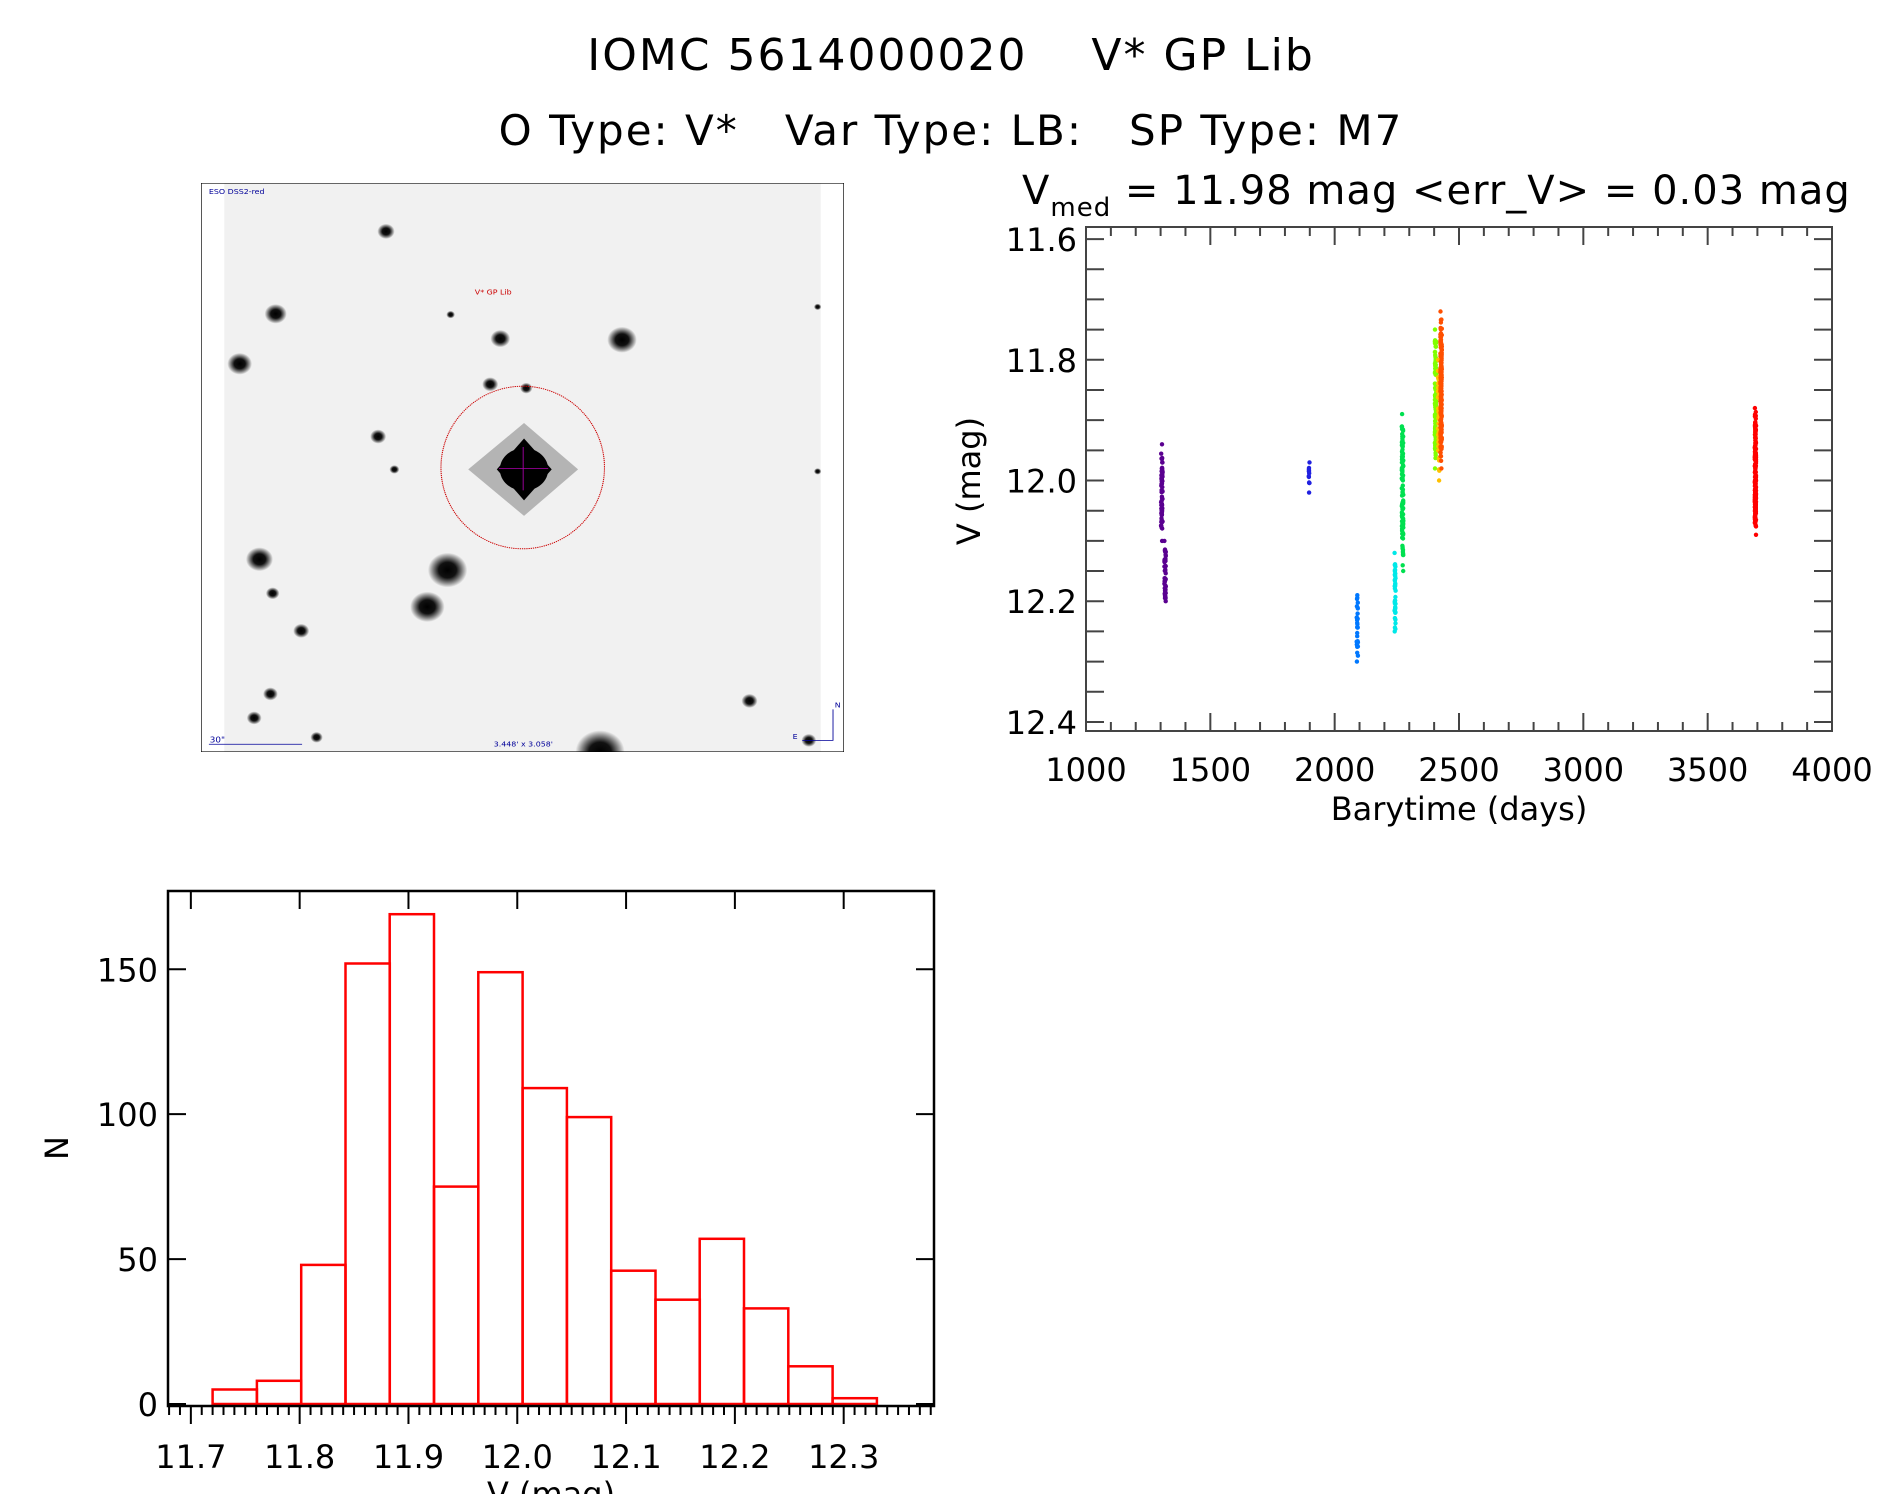 The image size is (1889, 1494). What do you see at coordinates (818, 725) in the screenshot?
I see `compass-icon` at bounding box center [818, 725].